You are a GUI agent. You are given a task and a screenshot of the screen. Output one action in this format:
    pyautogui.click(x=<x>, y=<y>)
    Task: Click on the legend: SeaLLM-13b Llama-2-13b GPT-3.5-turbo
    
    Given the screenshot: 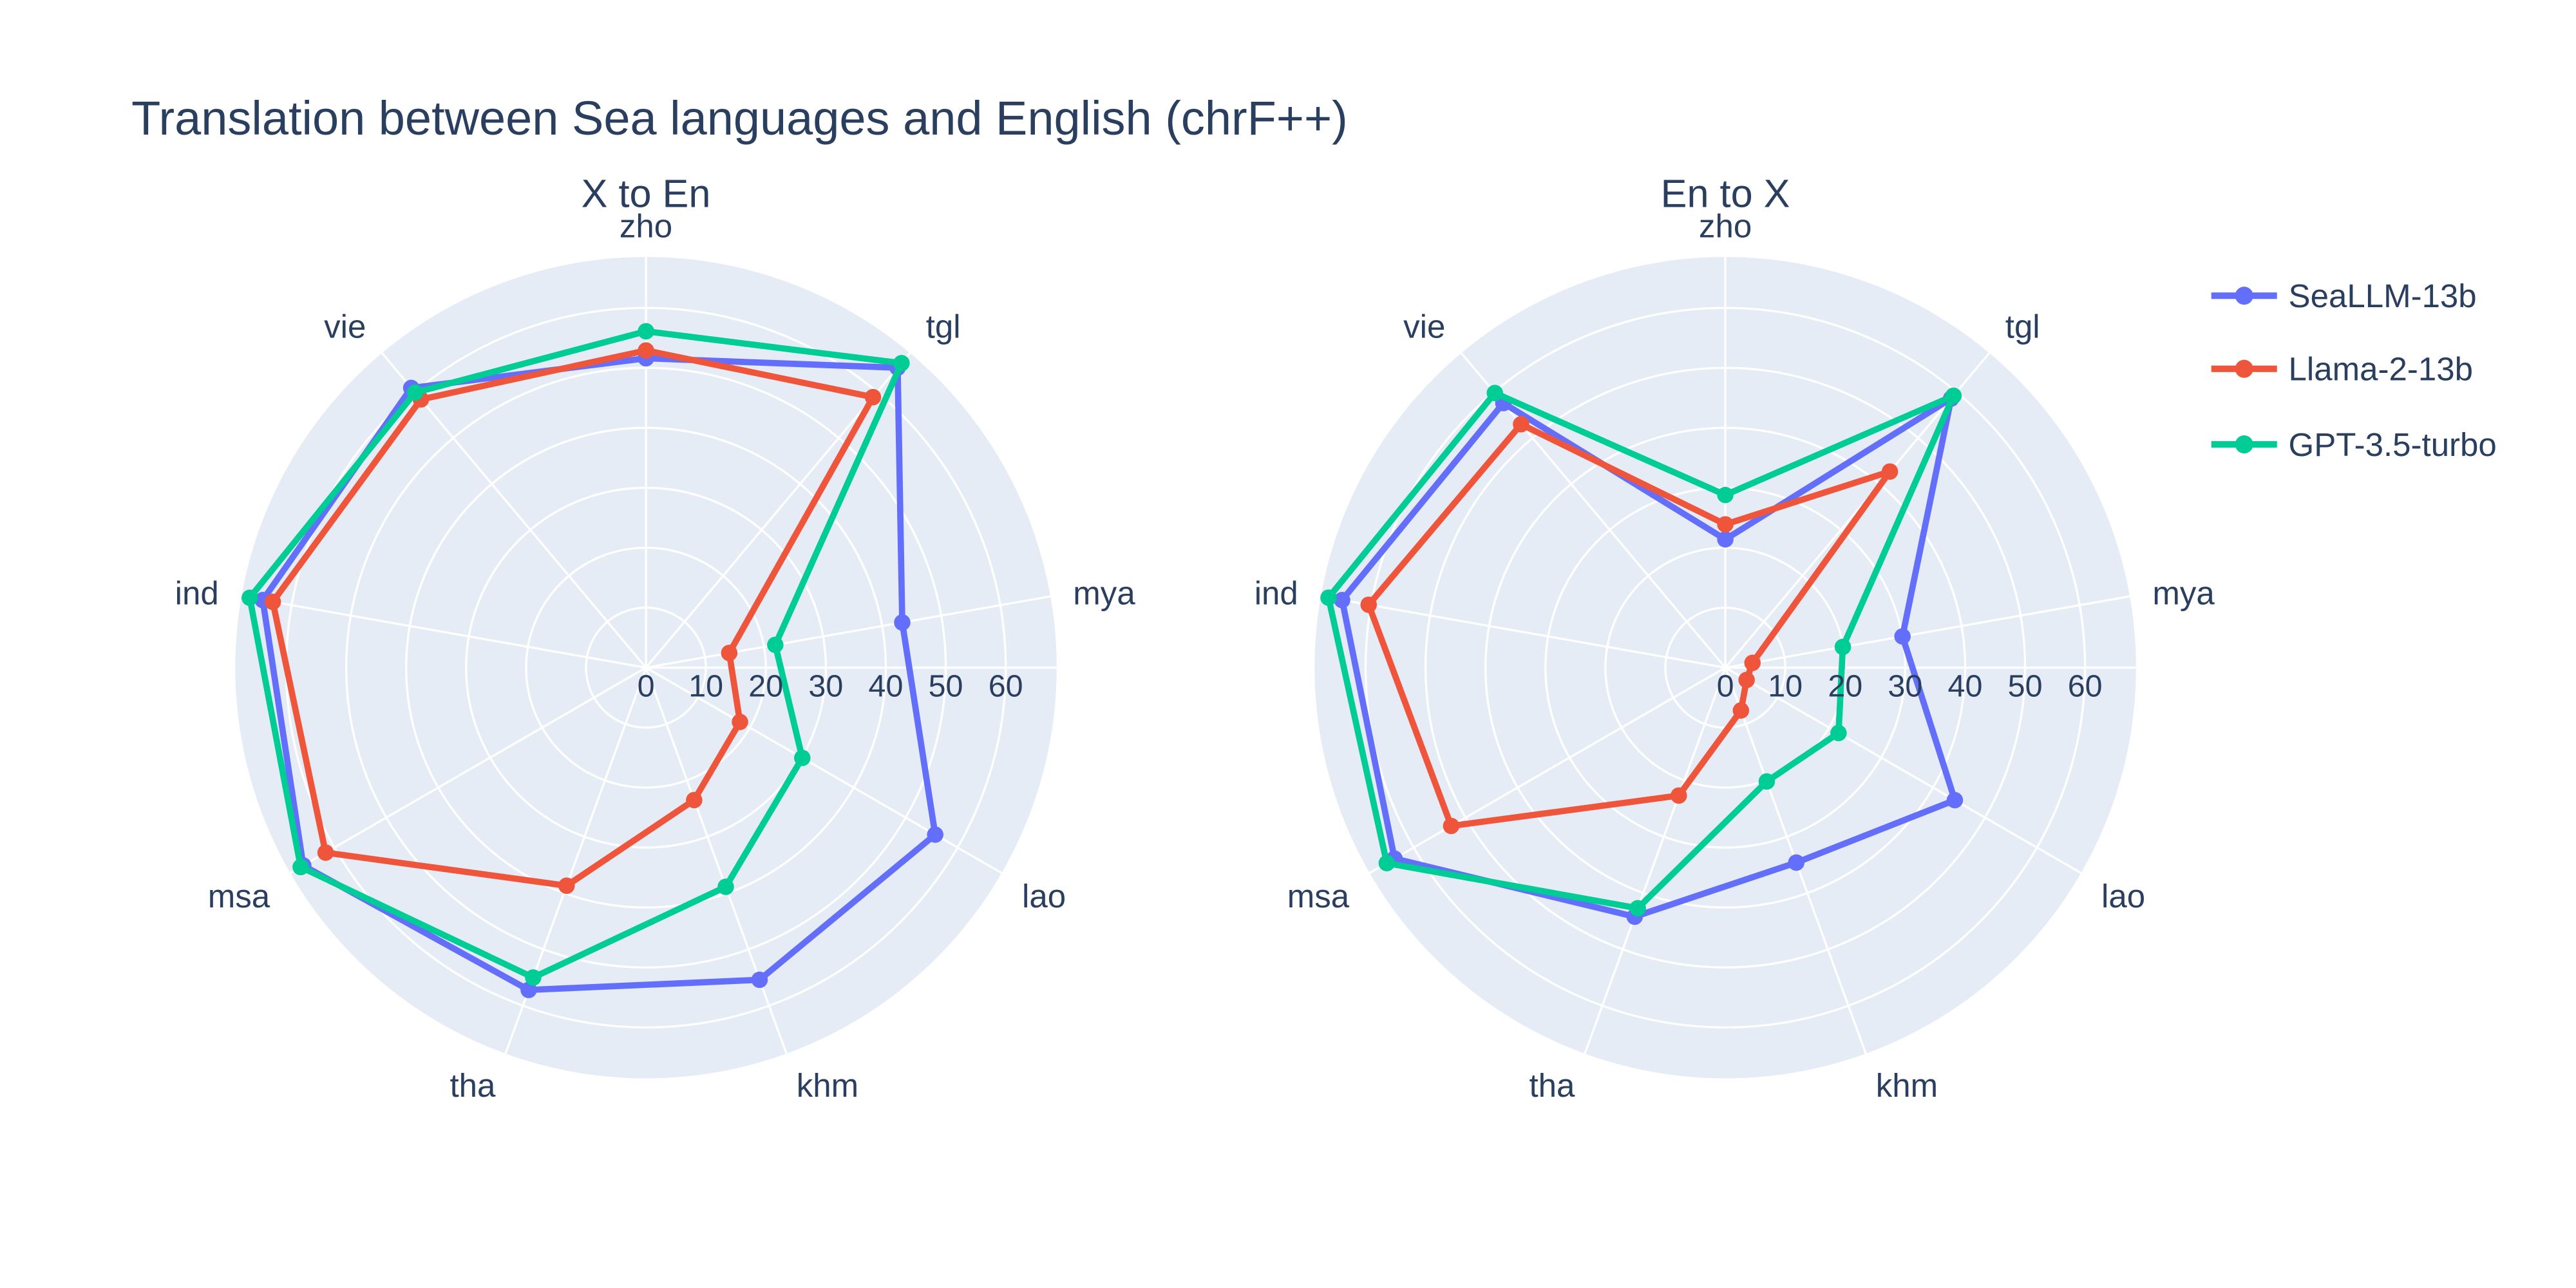 What is the action you would take?
    pyautogui.click(x=2354, y=370)
    